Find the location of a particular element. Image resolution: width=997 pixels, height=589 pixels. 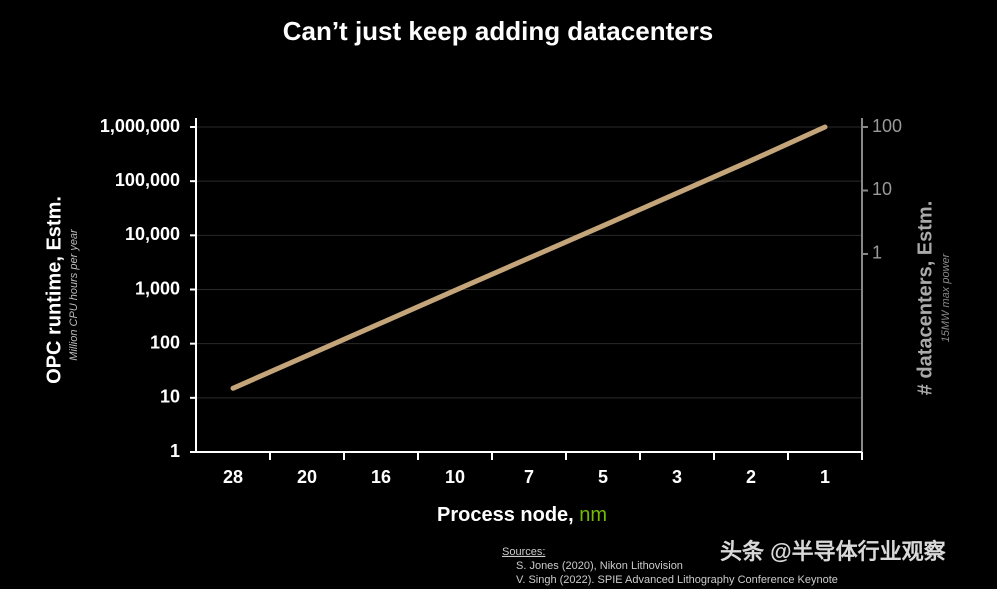

y-tick-label: 1 is located at coordinates (175, 451).